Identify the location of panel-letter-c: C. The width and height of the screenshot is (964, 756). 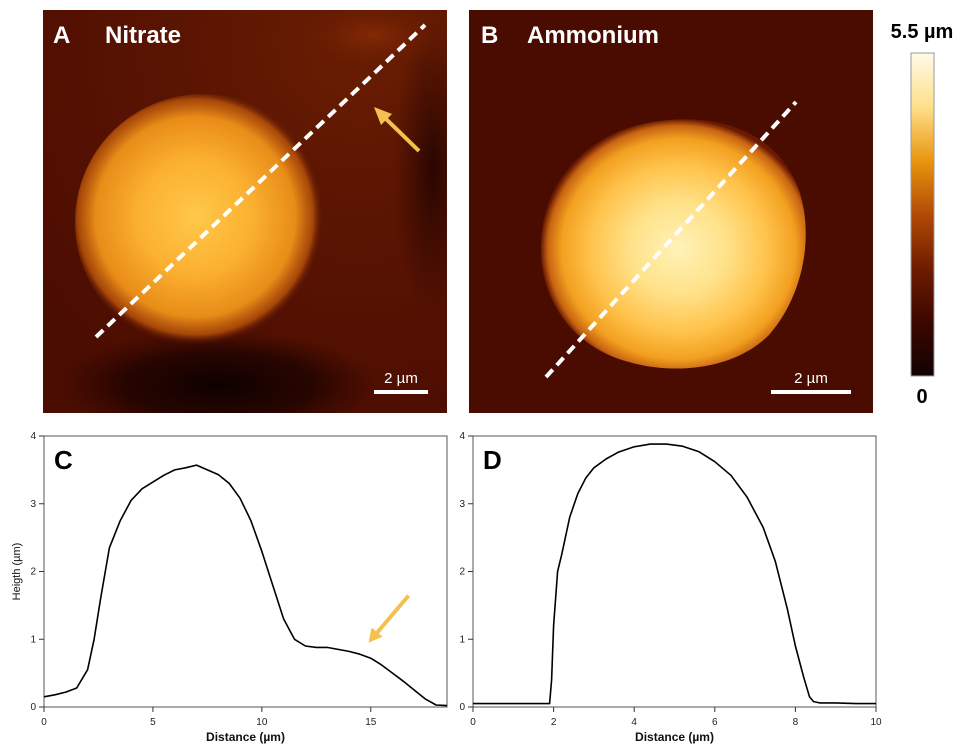
(63, 460).